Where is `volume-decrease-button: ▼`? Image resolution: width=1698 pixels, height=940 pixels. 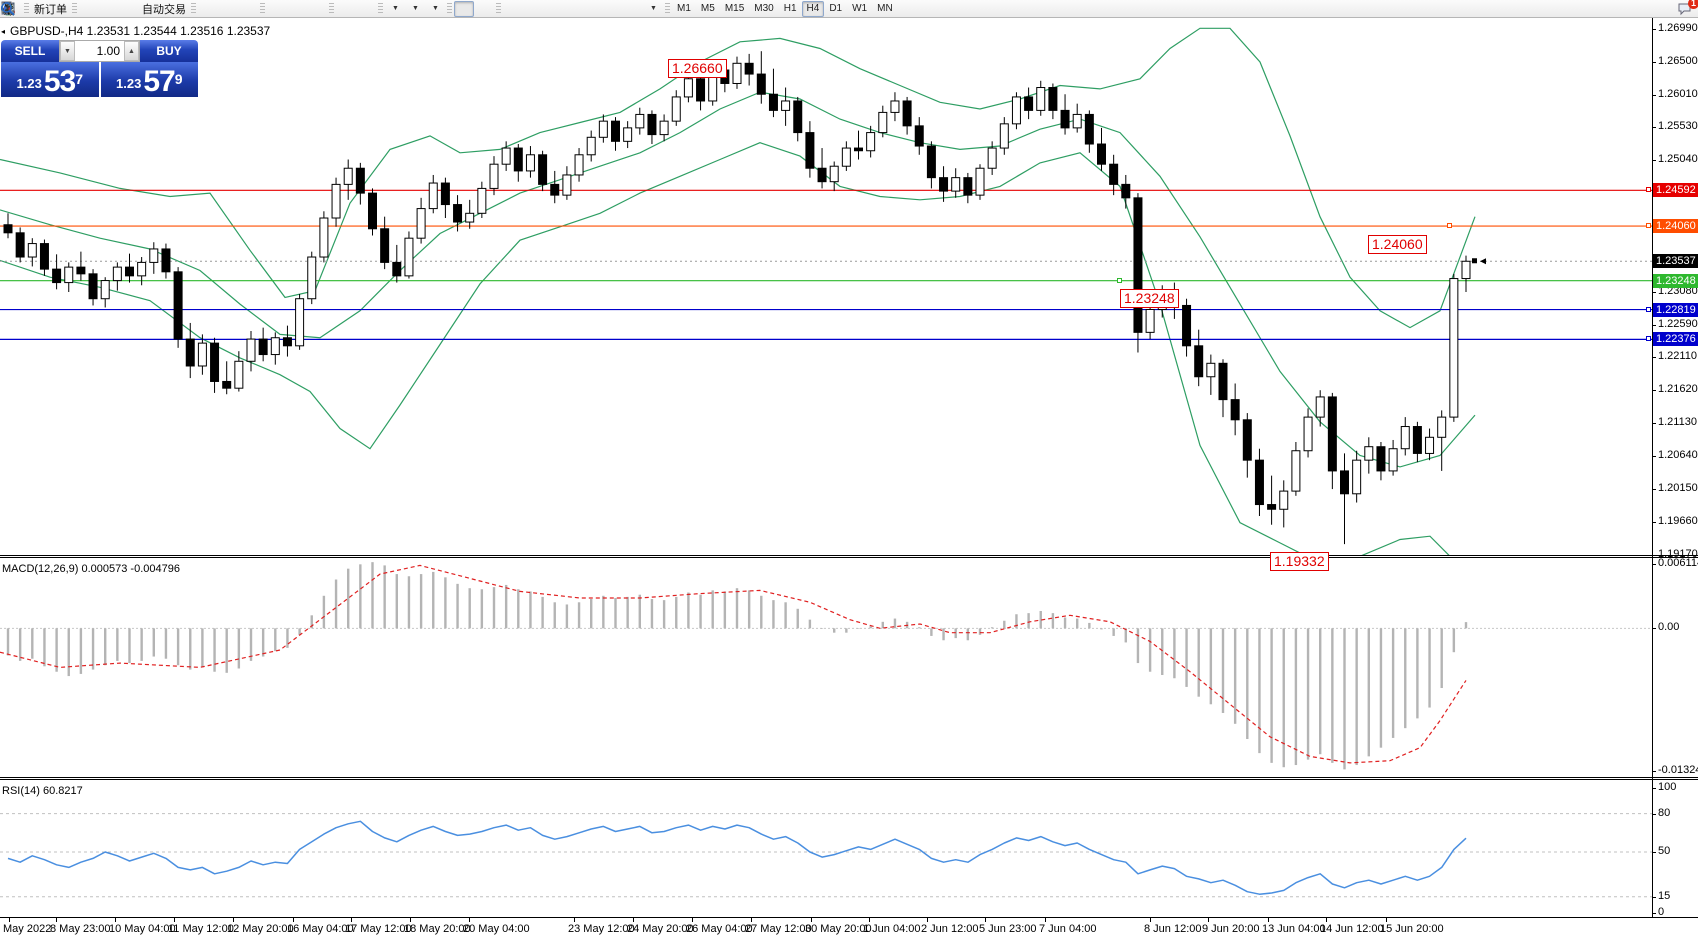
volume-decrease-button: ▼ is located at coordinates (67, 51).